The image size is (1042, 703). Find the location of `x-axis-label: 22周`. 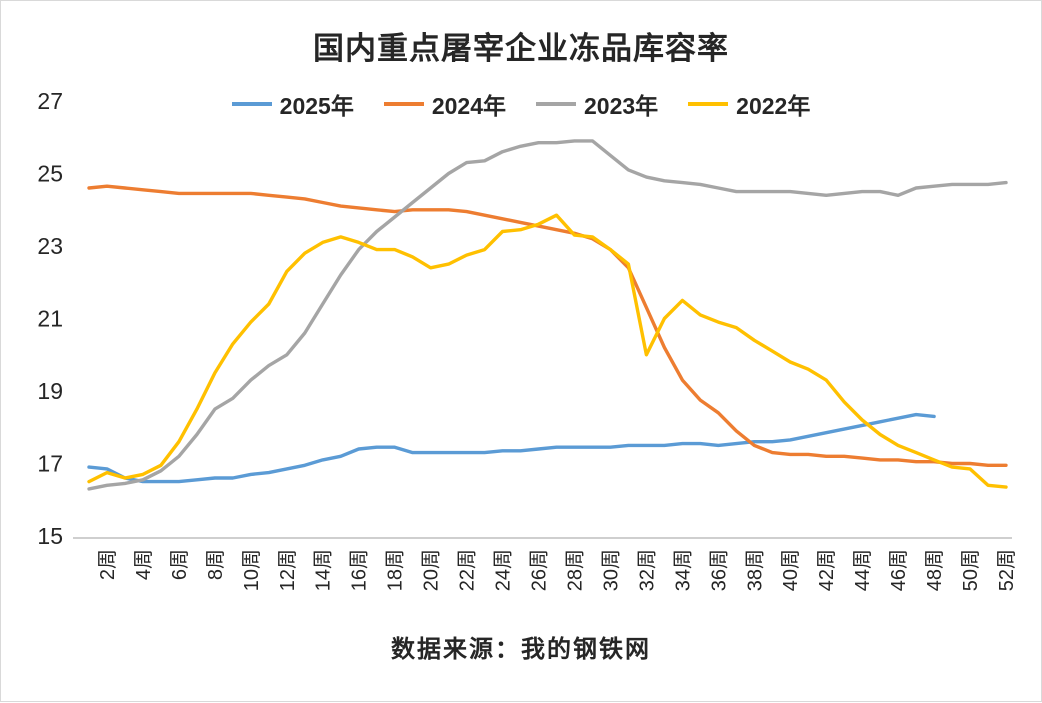

x-axis-label: 22周 is located at coordinates (468, 570).